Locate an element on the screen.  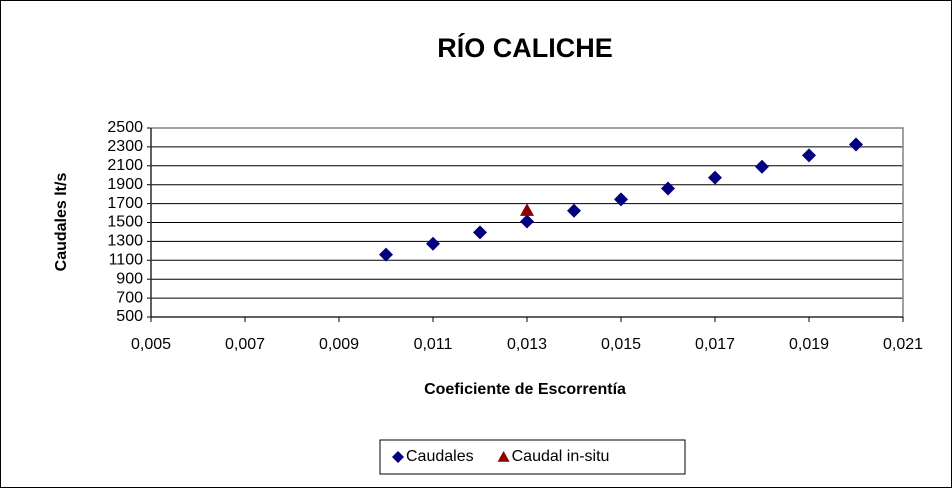
legend is located at coordinates (532, 457).